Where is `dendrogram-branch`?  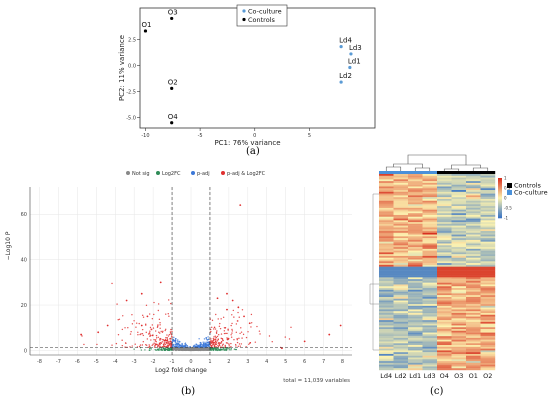
dendrogram-branch is located at coordinates (375, 272).